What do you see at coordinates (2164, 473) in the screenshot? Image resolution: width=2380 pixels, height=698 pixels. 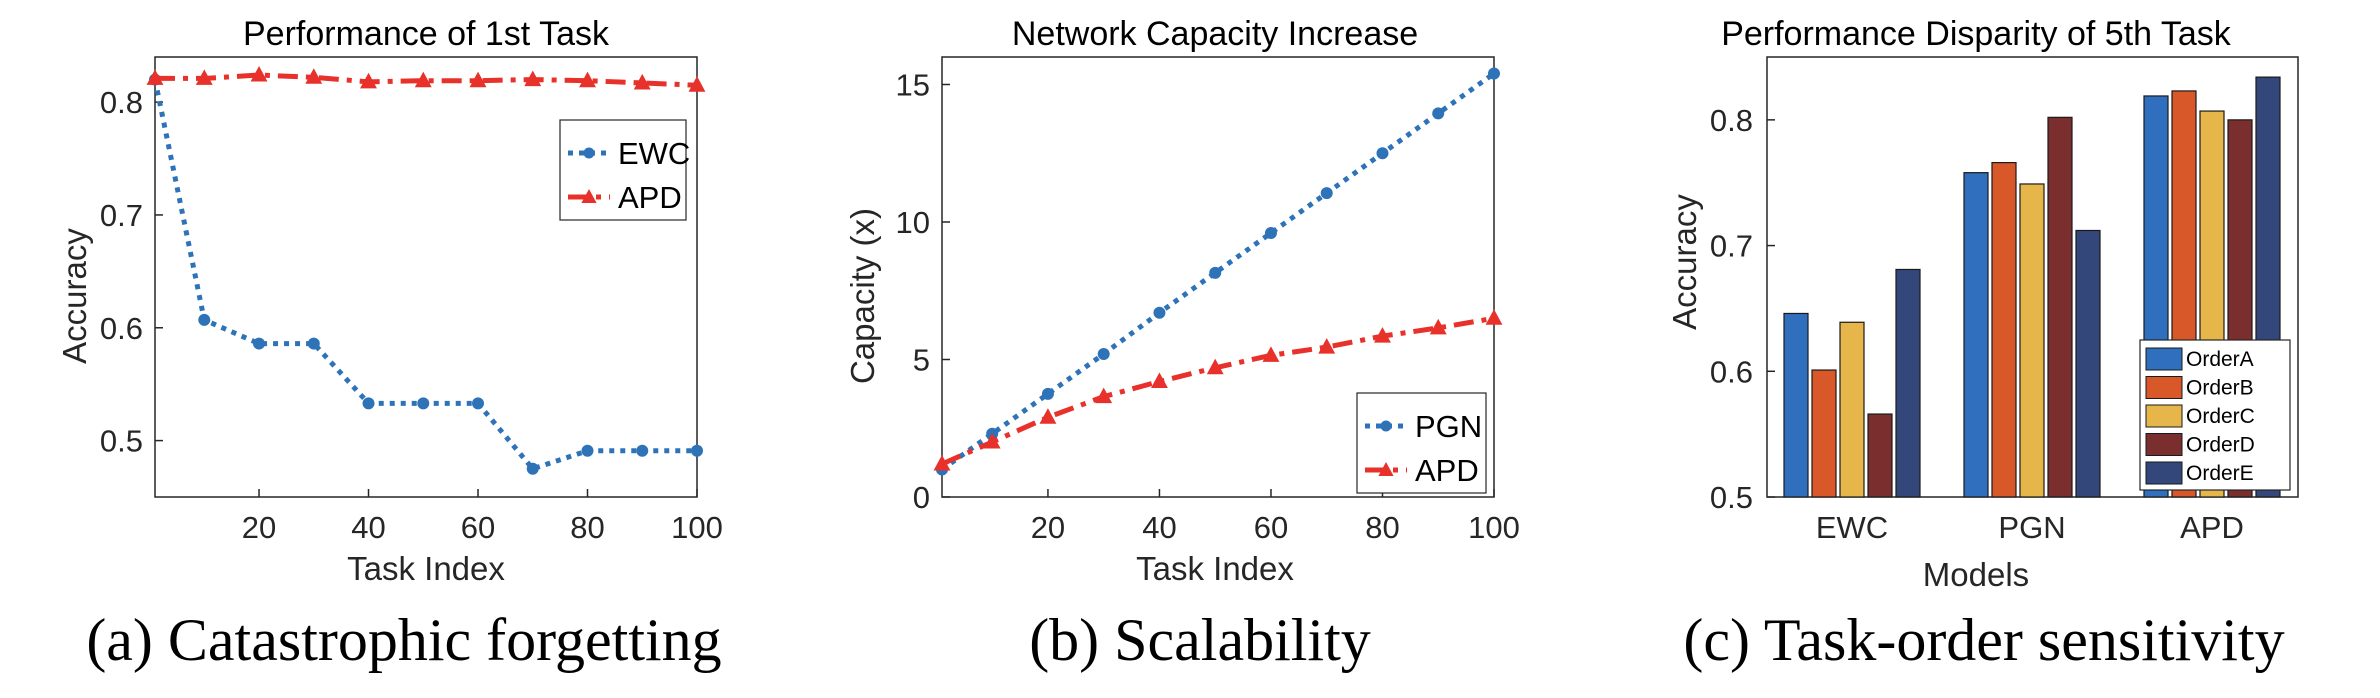 I see `chart-c-legend-swatch-ordere` at bounding box center [2164, 473].